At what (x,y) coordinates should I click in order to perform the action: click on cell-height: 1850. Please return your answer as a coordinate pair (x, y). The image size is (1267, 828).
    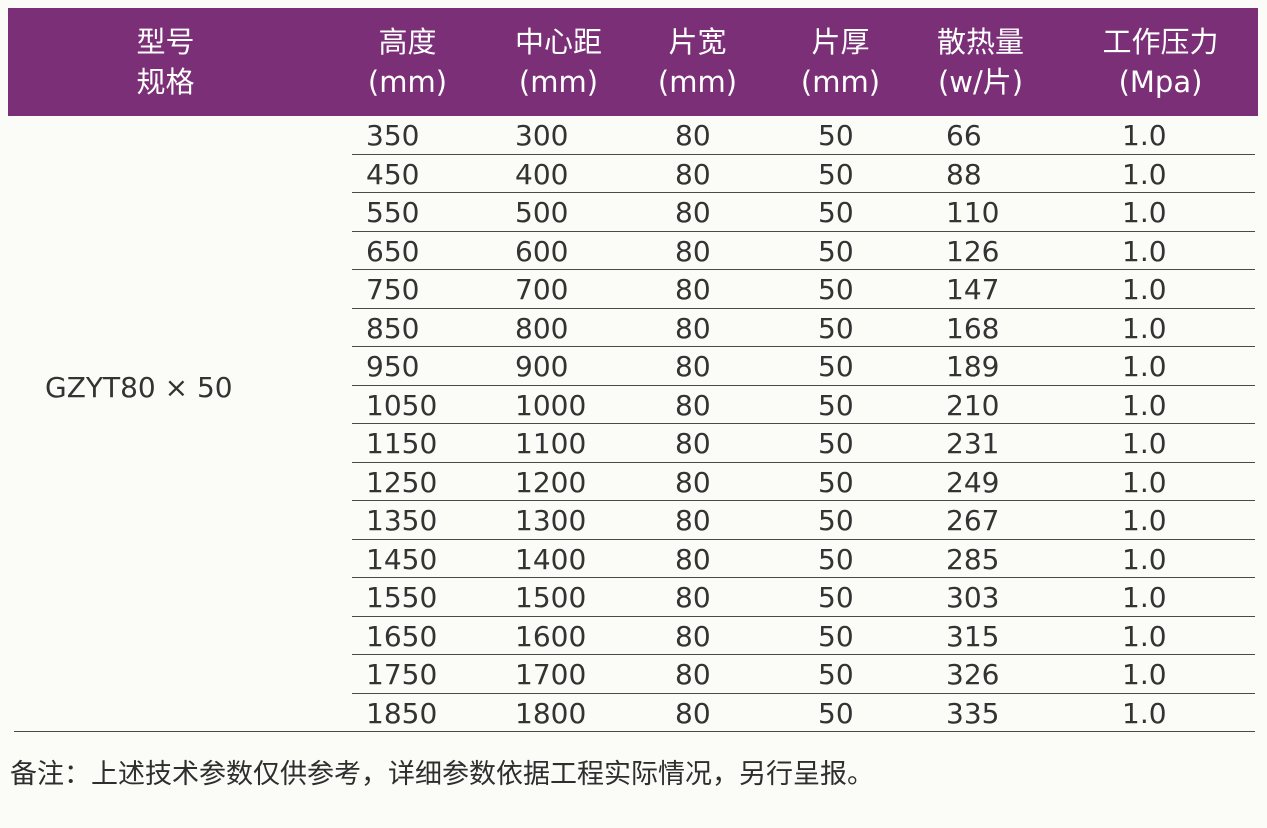
    Looking at the image, I should click on (402, 713).